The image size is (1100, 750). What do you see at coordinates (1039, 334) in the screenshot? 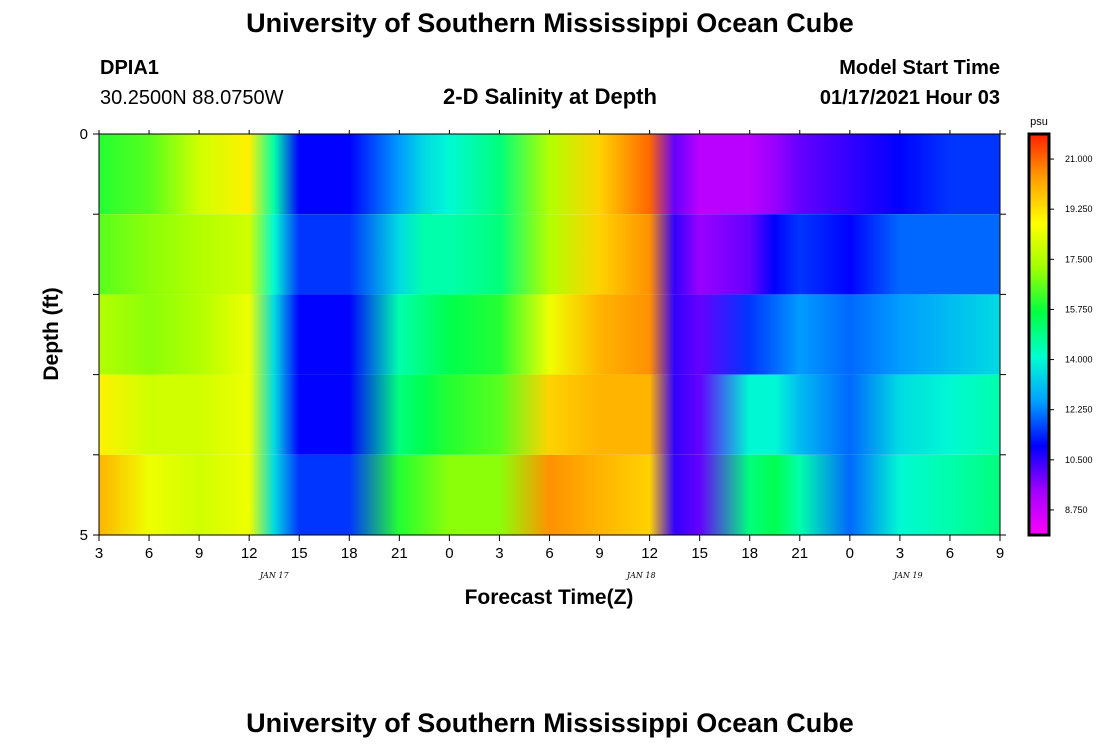
I see `colorbar-gradient` at bounding box center [1039, 334].